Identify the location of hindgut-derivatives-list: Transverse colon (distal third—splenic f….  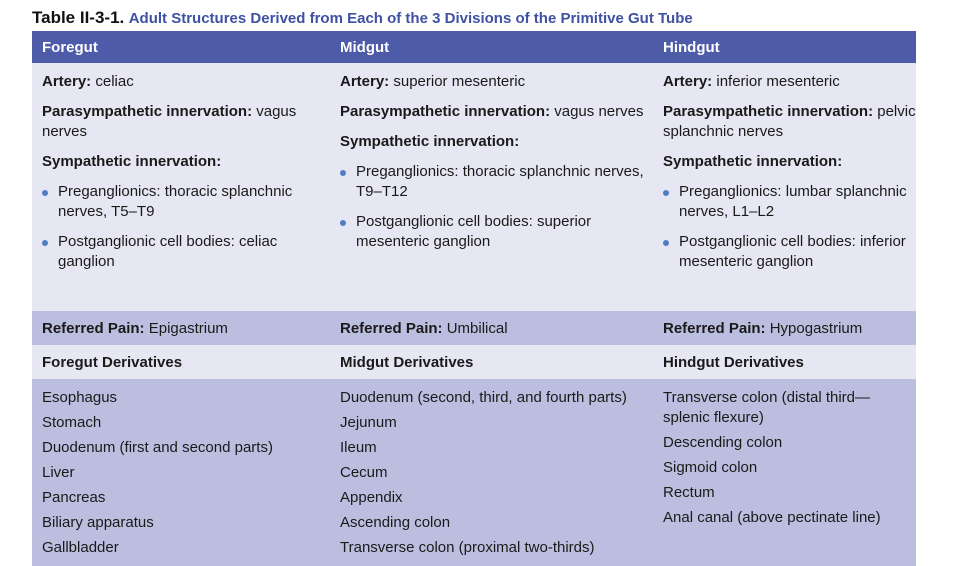
(784, 477).